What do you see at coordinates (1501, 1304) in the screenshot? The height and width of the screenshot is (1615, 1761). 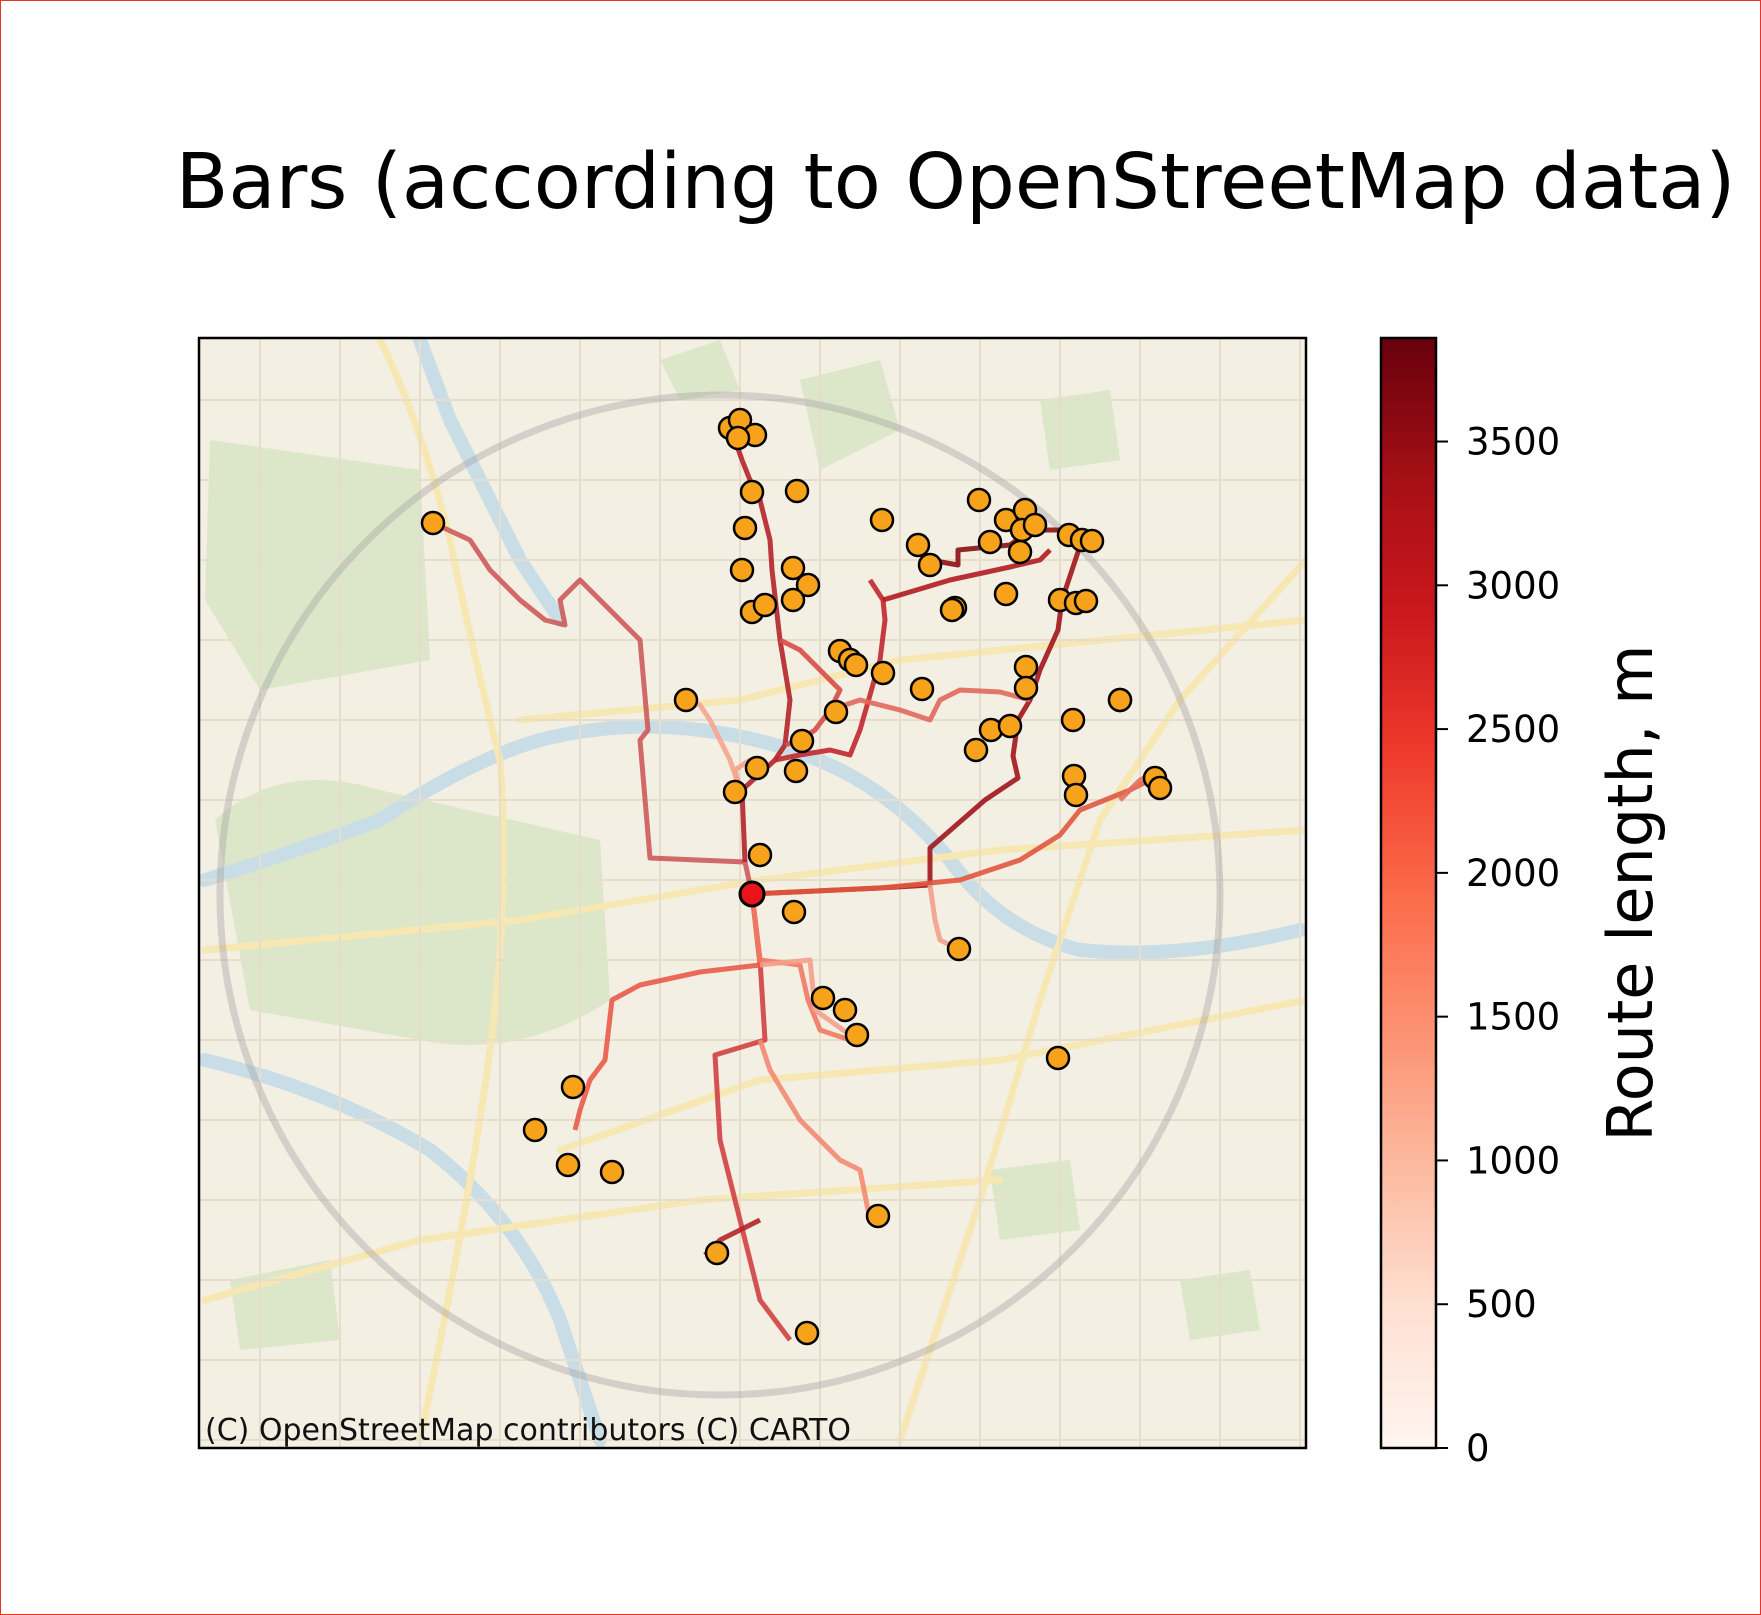 I see `colorbar-tick-label: 500` at bounding box center [1501, 1304].